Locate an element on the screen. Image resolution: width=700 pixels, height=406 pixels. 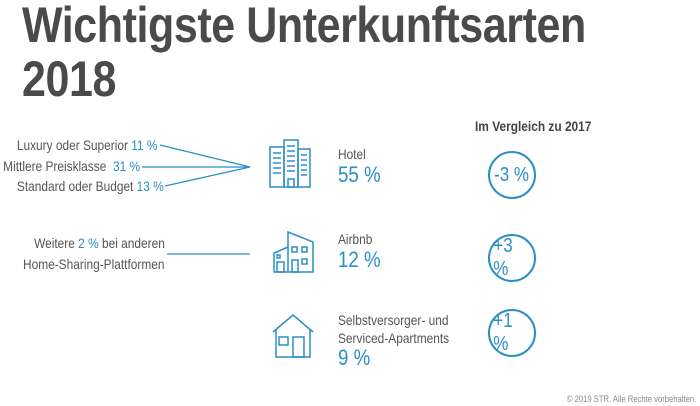
segment-midscale: Mittlere Preisklasse 31 % is located at coordinates (71, 166).